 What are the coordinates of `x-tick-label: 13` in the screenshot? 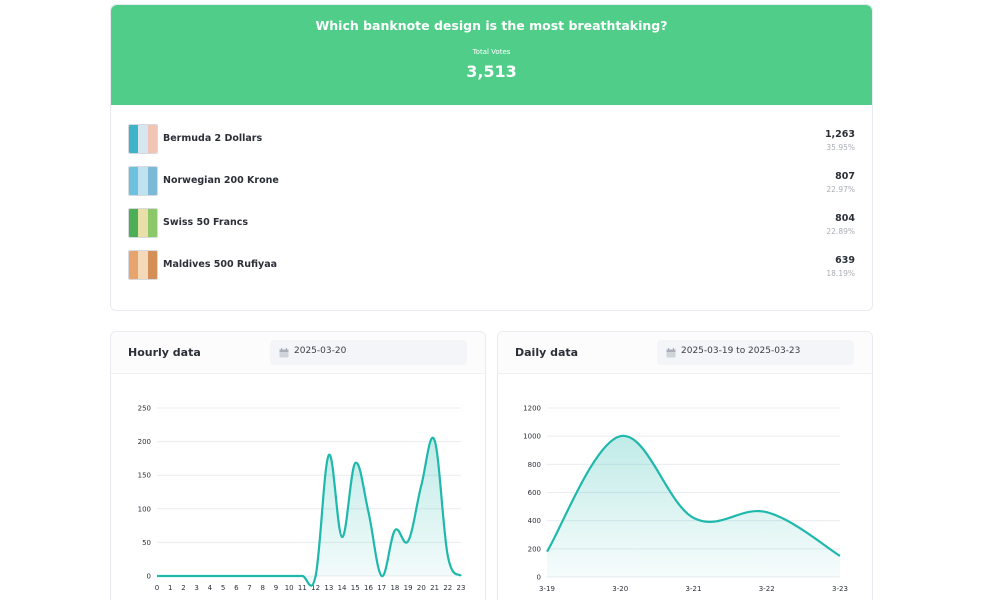 It's located at (328, 588).